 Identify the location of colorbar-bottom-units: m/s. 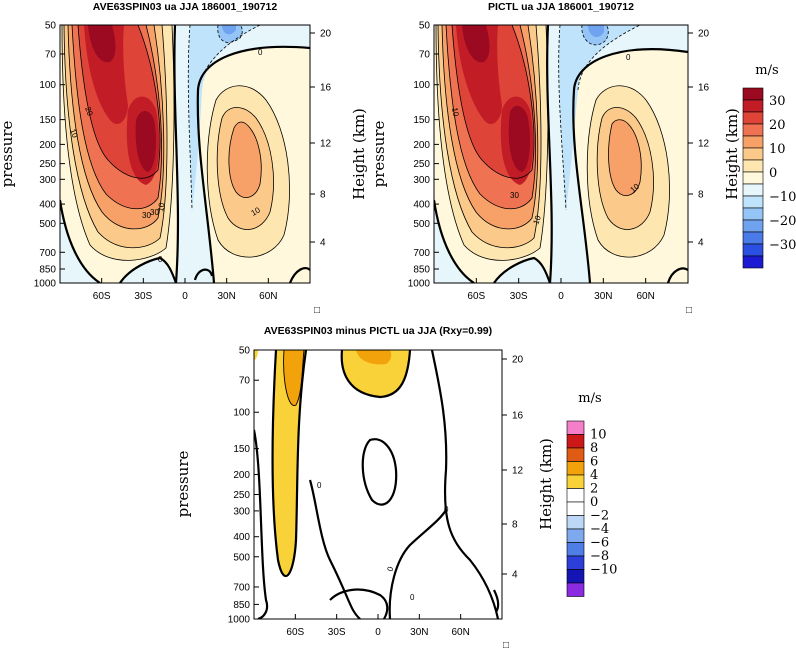
(589, 398).